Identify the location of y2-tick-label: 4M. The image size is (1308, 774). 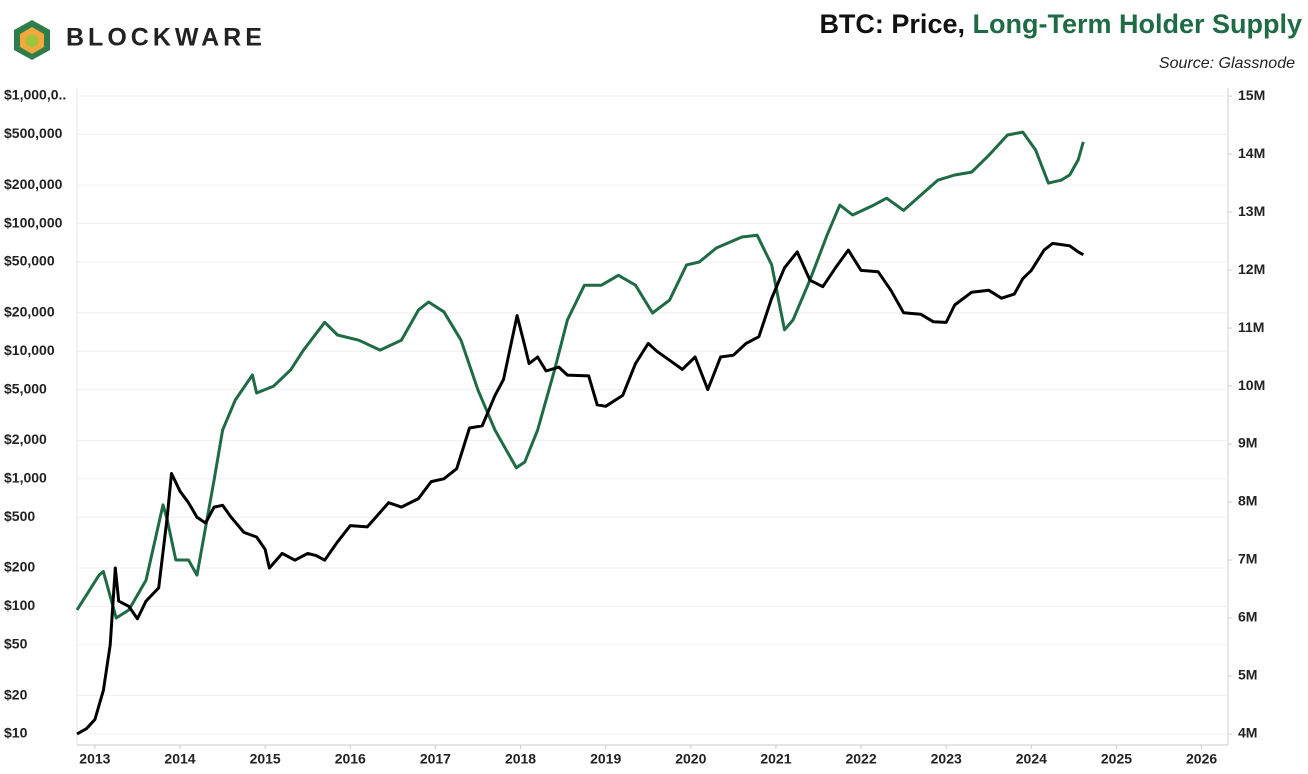
(1247, 733).